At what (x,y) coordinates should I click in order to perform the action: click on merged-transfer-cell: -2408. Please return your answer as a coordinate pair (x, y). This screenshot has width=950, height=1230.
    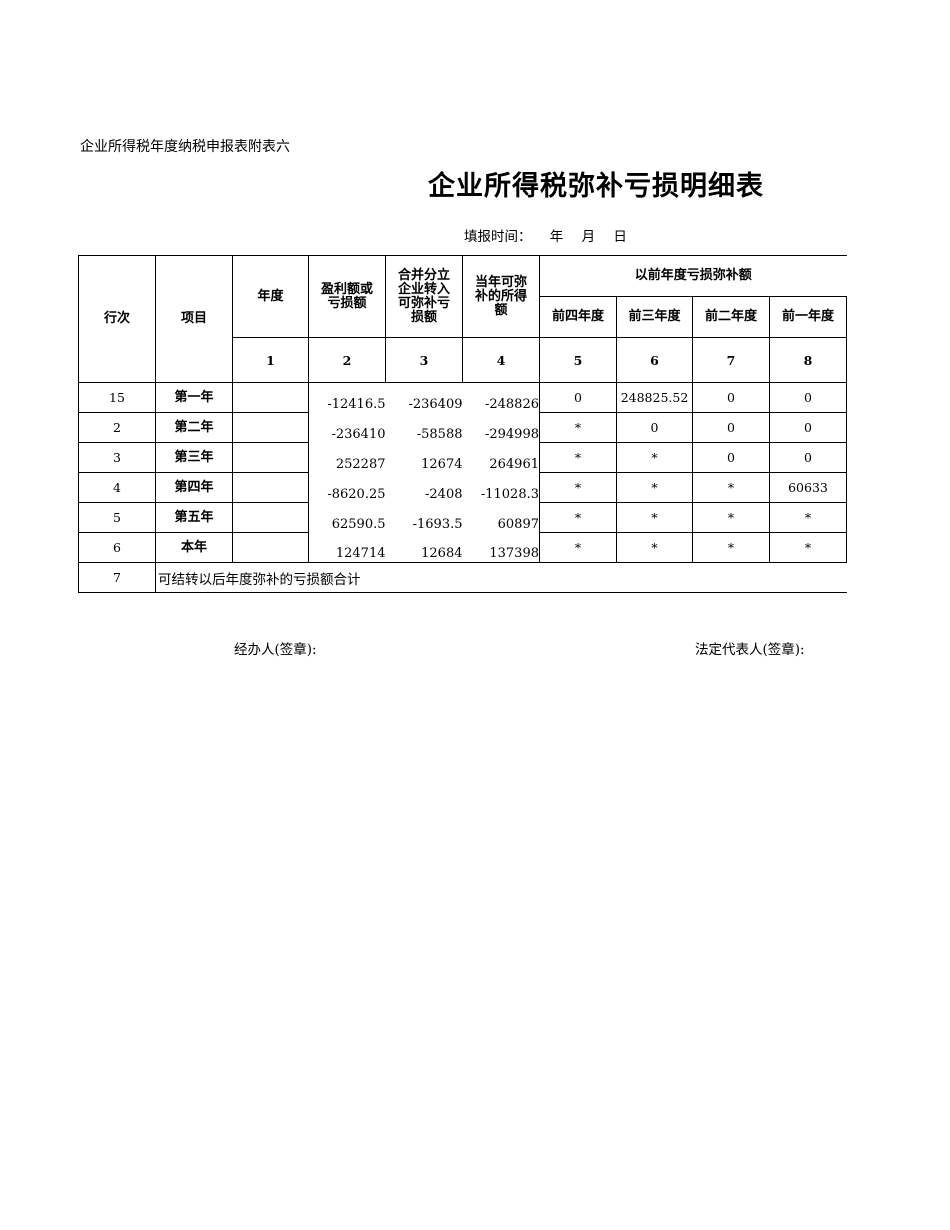
    Looking at the image, I should click on (444, 494).